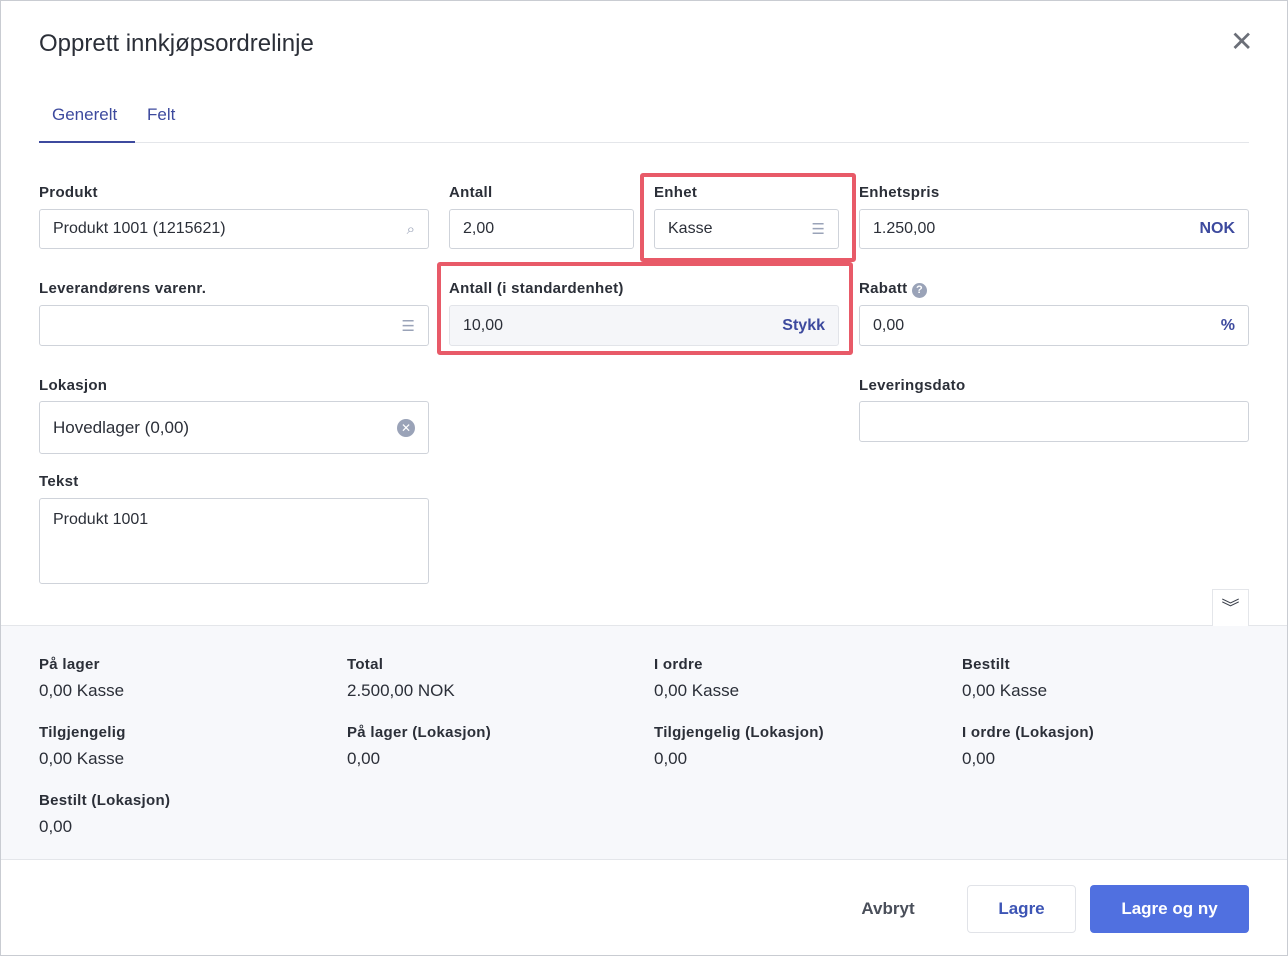  Describe the element at coordinates (1227, 325) in the screenshot. I see `percent-suffix: %` at that location.